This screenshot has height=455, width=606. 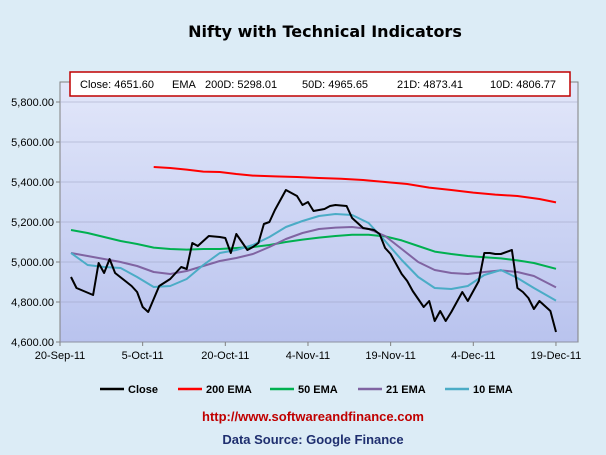 What do you see at coordinates (184, 85) in the screenshot?
I see `stats-ema-label: EMA` at bounding box center [184, 85].